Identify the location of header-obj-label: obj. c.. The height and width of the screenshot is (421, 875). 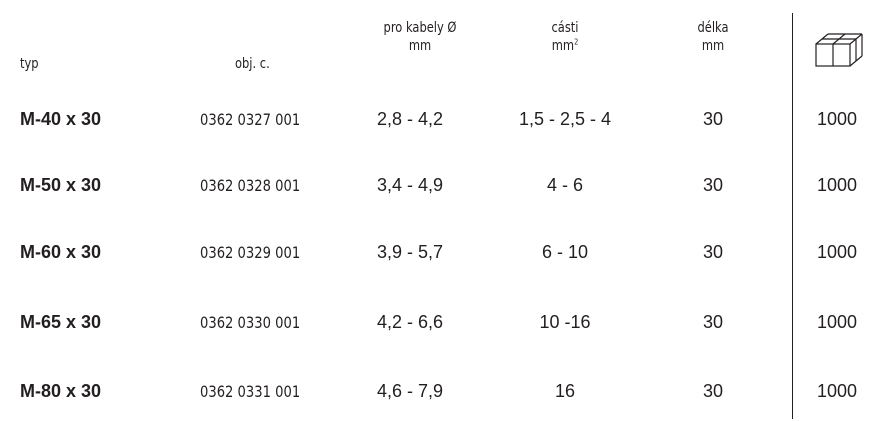
(252, 64).